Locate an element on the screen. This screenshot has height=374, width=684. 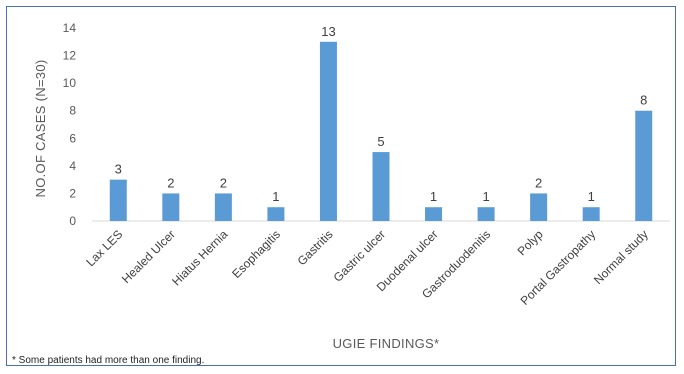
data-label: 3 is located at coordinates (118, 169).